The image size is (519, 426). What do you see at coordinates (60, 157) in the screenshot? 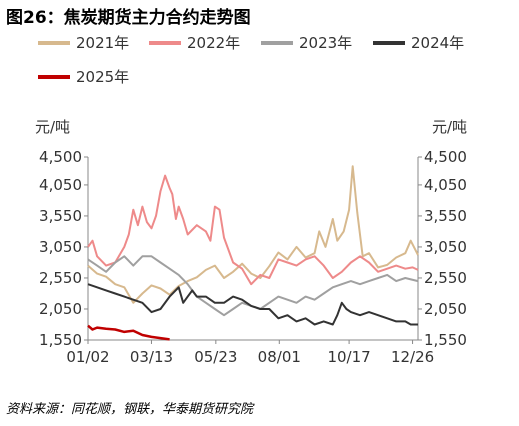
I see `y-tick-label-left: 4,500` at bounding box center [60, 157].